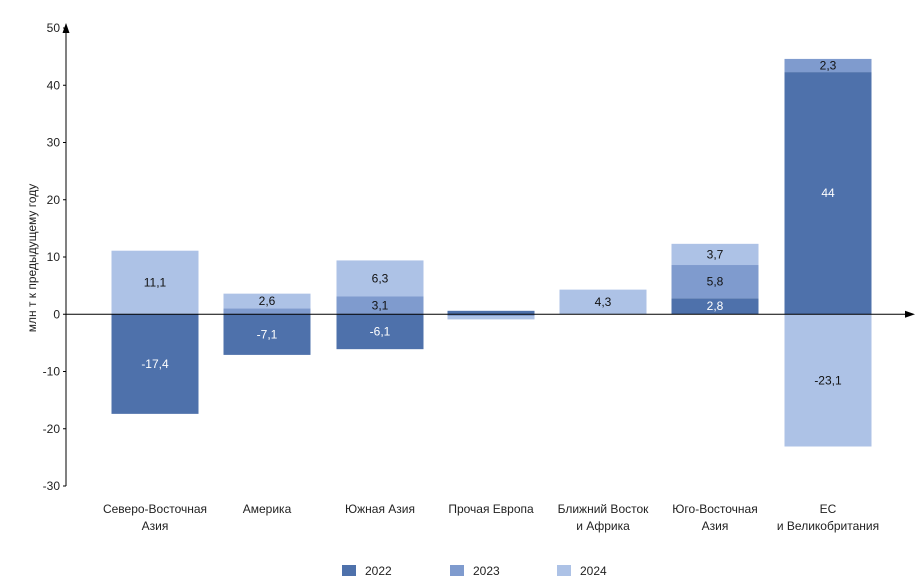  Describe the element at coordinates (714, 517) in the screenshot. I see `x-category-label: Юго-Восточная Азия` at that location.